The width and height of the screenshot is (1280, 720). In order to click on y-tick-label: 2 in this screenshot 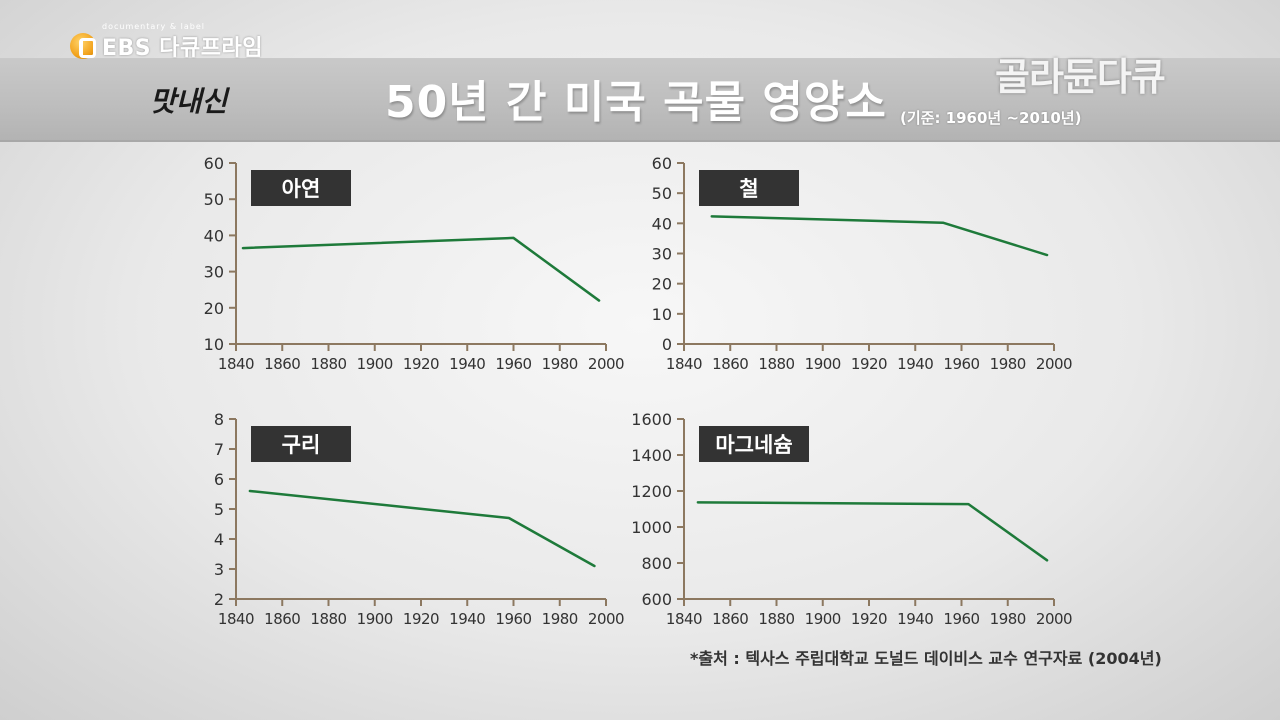, I will do `click(219, 599)`.